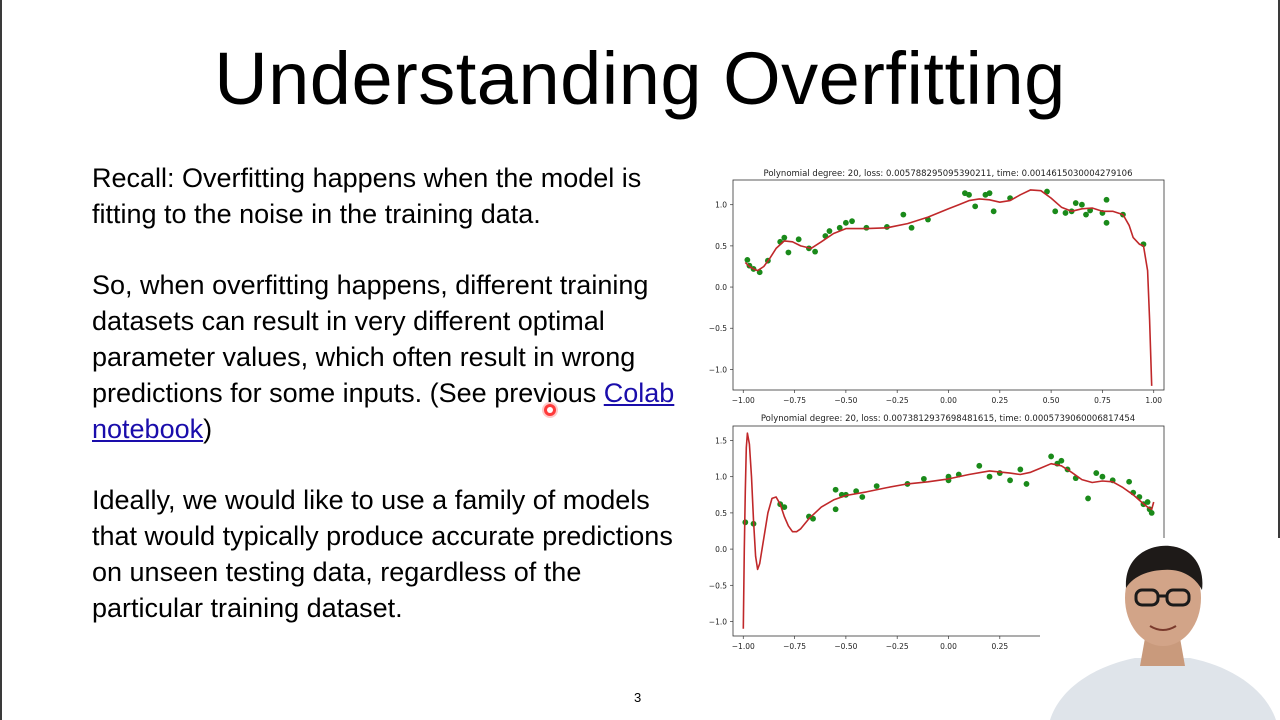 This screenshot has height=720, width=1280. What do you see at coordinates (208, 429) in the screenshot?
I see `paragraph-text-end: )` at bounding box center [208, 429].